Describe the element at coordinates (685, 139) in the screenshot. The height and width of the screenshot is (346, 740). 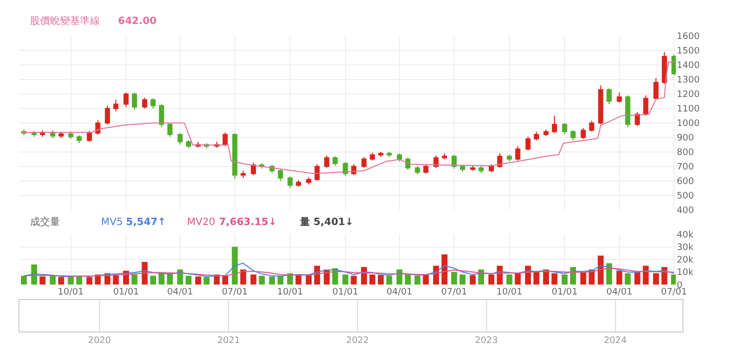
I see `y-tick-label: 900` at that location.